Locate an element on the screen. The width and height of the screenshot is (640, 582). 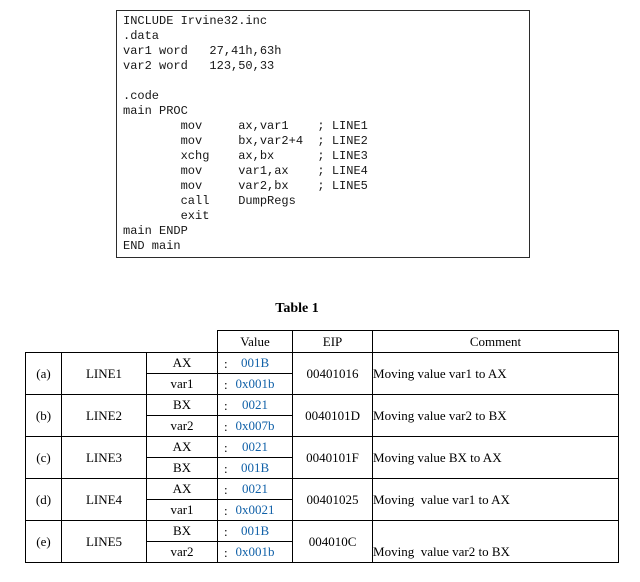
value-text: 0x007b is located at coordinates (255, 425).